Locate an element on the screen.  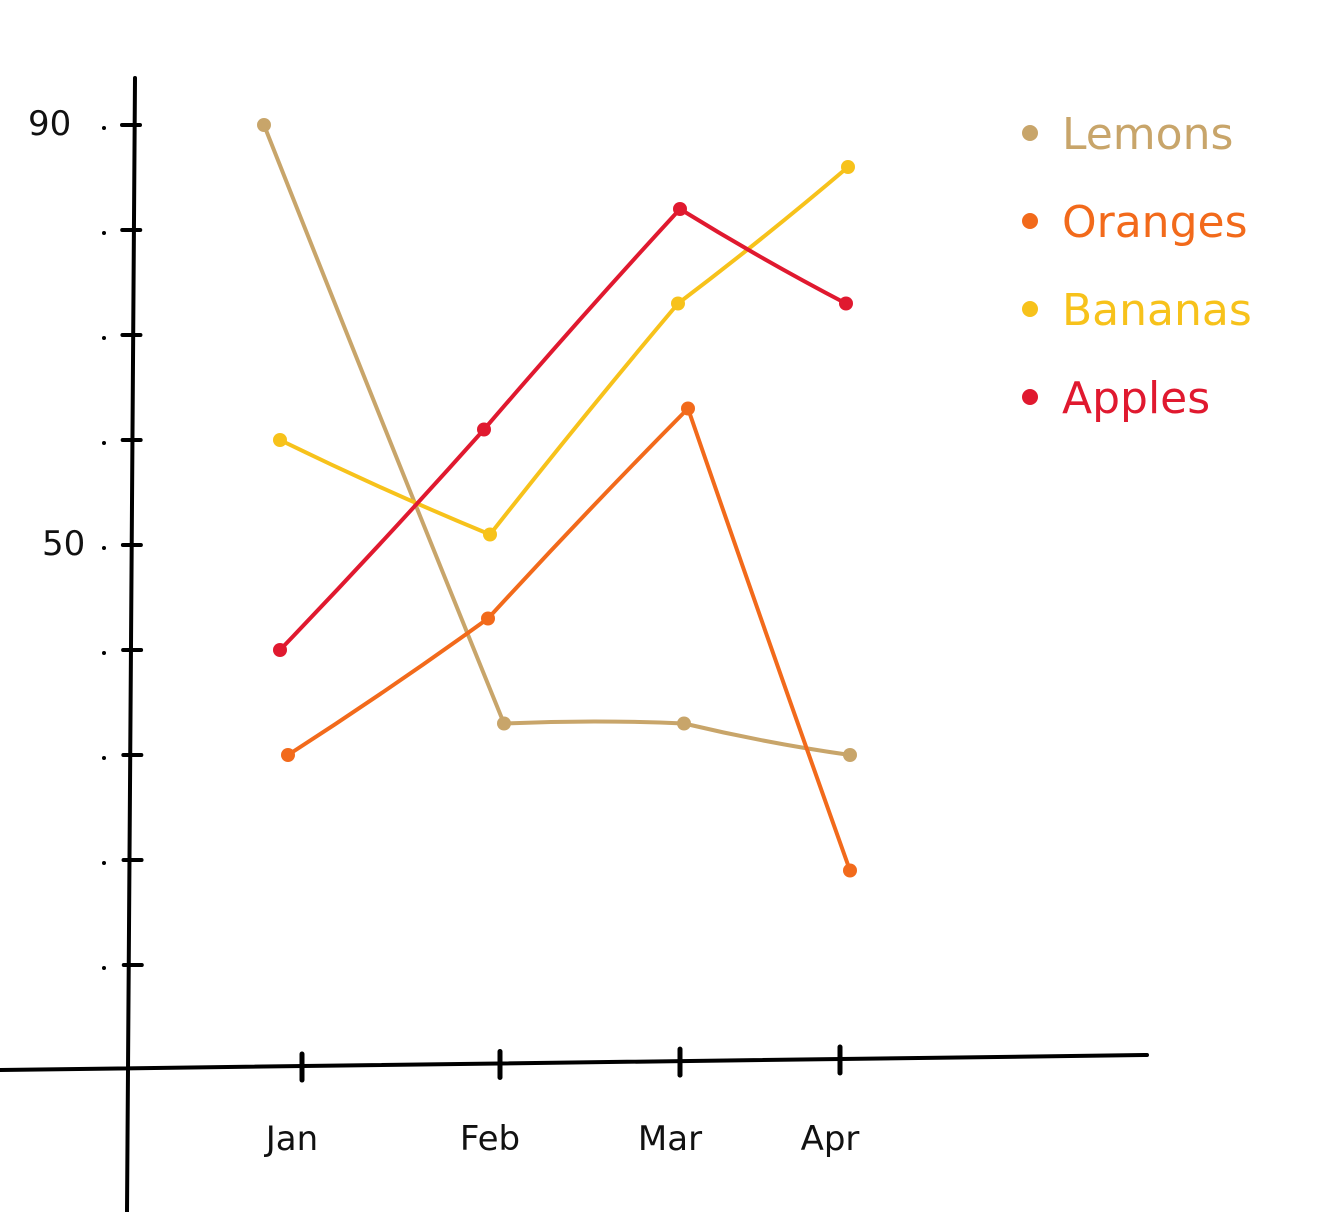
legend-item: Apples is located at coordinates (1116, 398).